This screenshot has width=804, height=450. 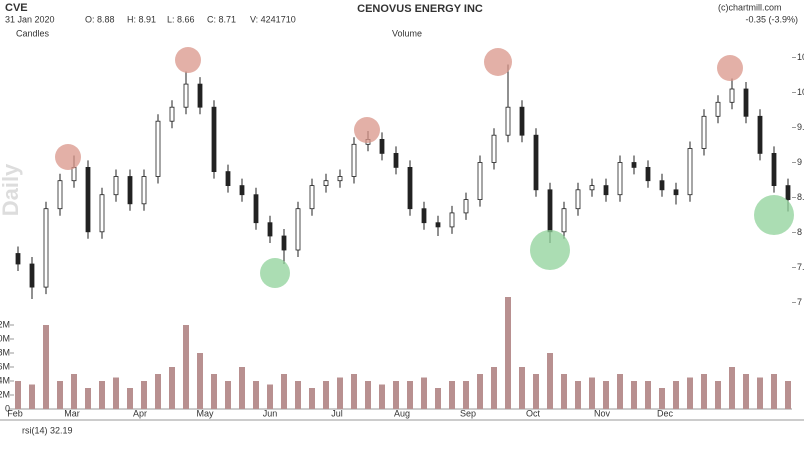 What do you see at coordinates (407, 33) in the screenshot?
I see `legend-volume: Volume` at bounding box center [407, 33].